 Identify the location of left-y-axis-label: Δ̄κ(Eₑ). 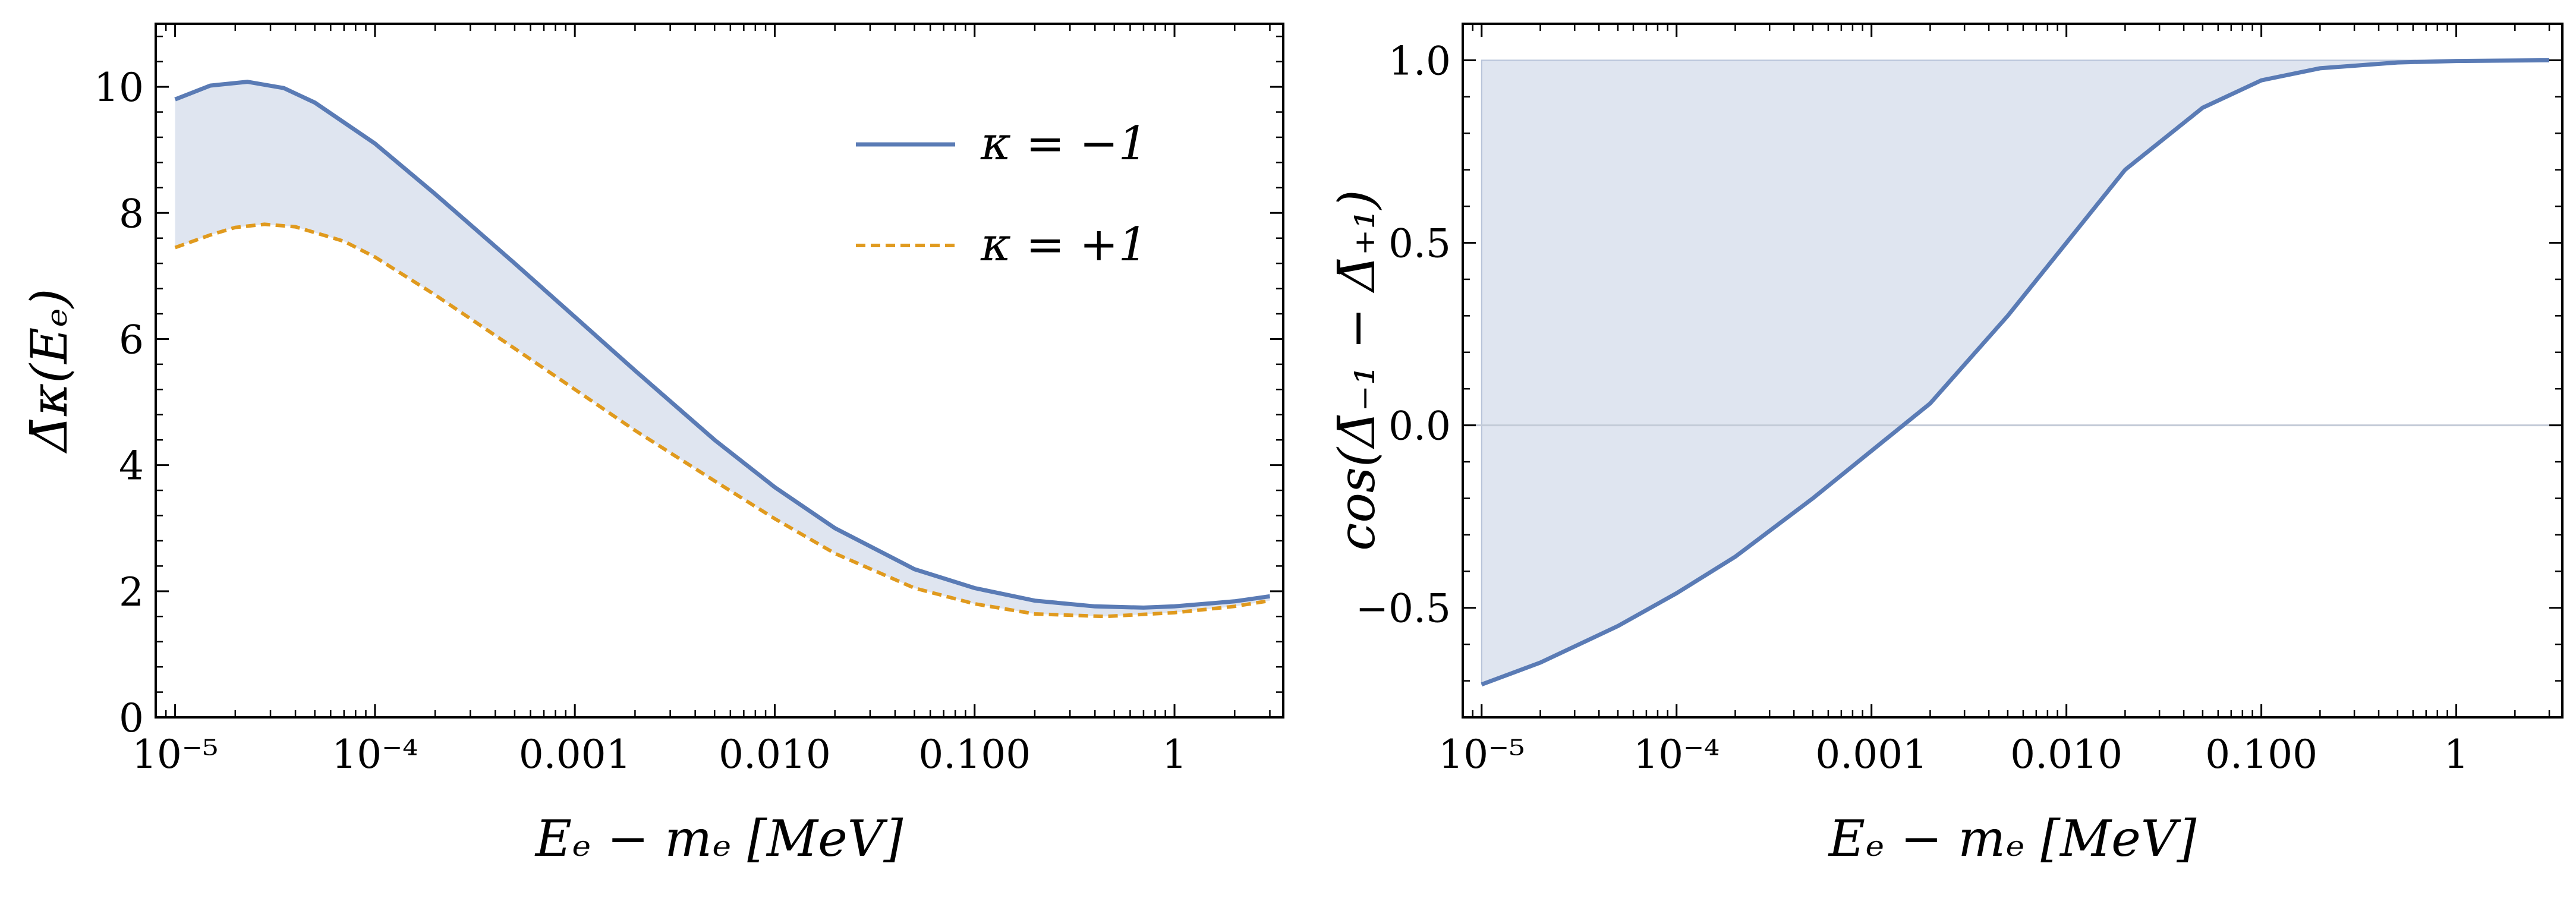
(49, 370).